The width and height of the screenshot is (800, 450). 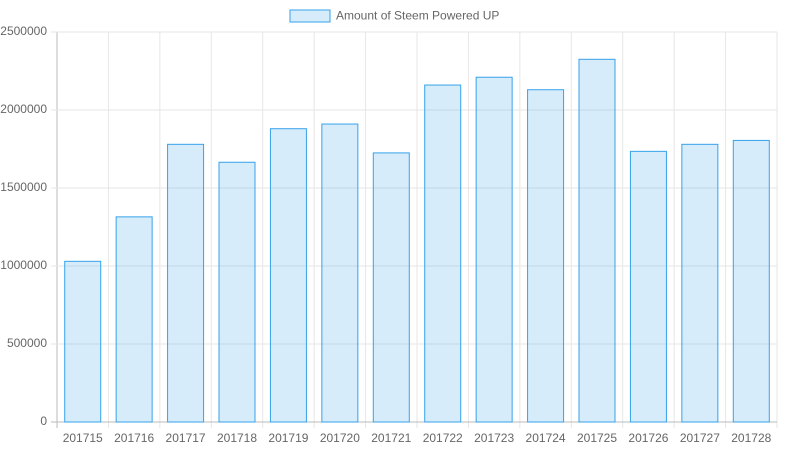 I want to click on x-tick-label: 201722, so click(x=443, y=438).